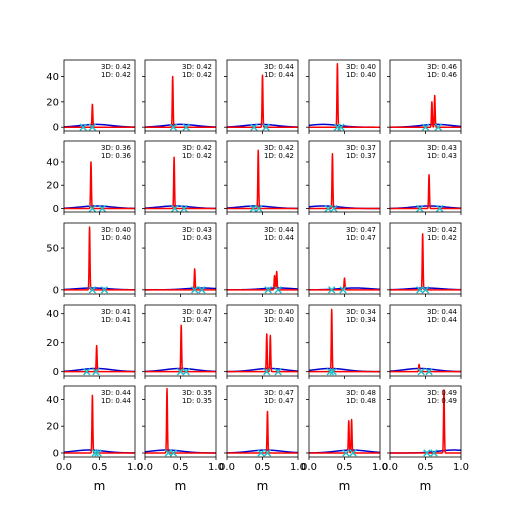 The height and width of the screenshot is (512, 512). I want to click on annotation-1d: 1D: 0.46, so click(442, 75).